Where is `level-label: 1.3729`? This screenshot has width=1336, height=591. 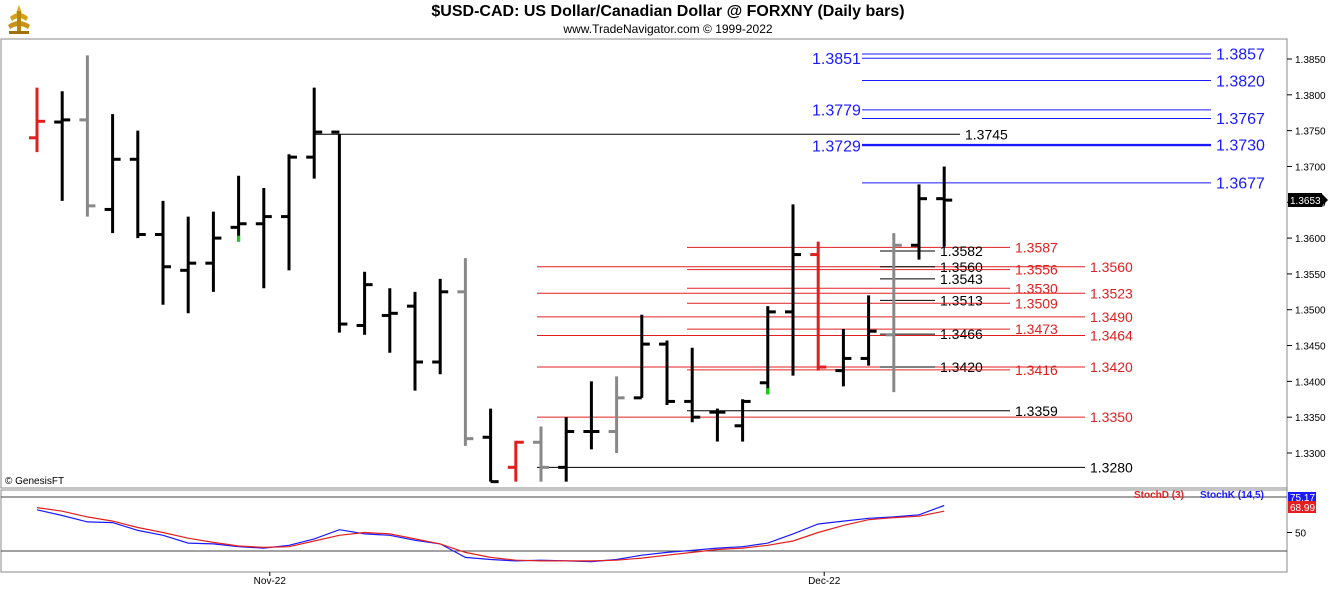 level-label: 1.3729 is located at coordinates (836, 146).